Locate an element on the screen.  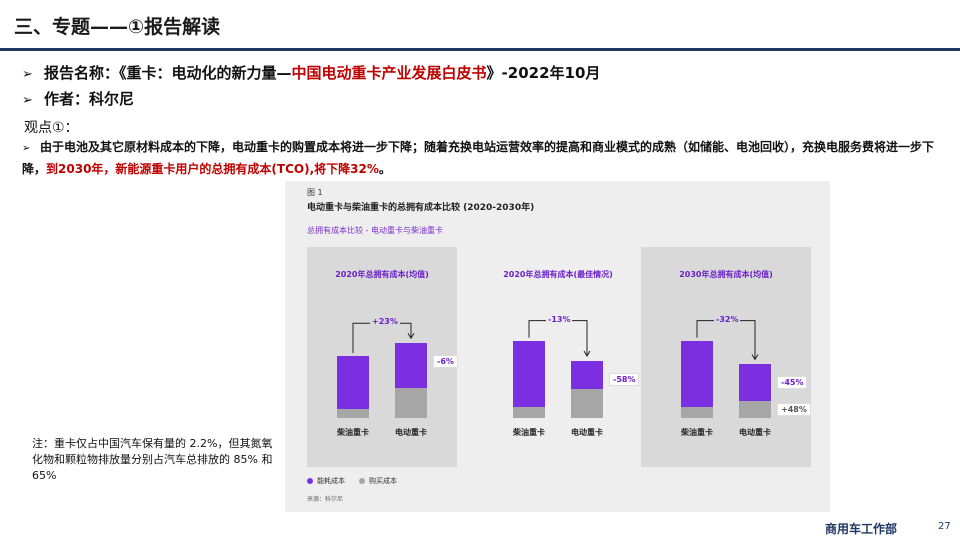
legend-item-energy: 能耗成本 is located at coordinates (326, 481).